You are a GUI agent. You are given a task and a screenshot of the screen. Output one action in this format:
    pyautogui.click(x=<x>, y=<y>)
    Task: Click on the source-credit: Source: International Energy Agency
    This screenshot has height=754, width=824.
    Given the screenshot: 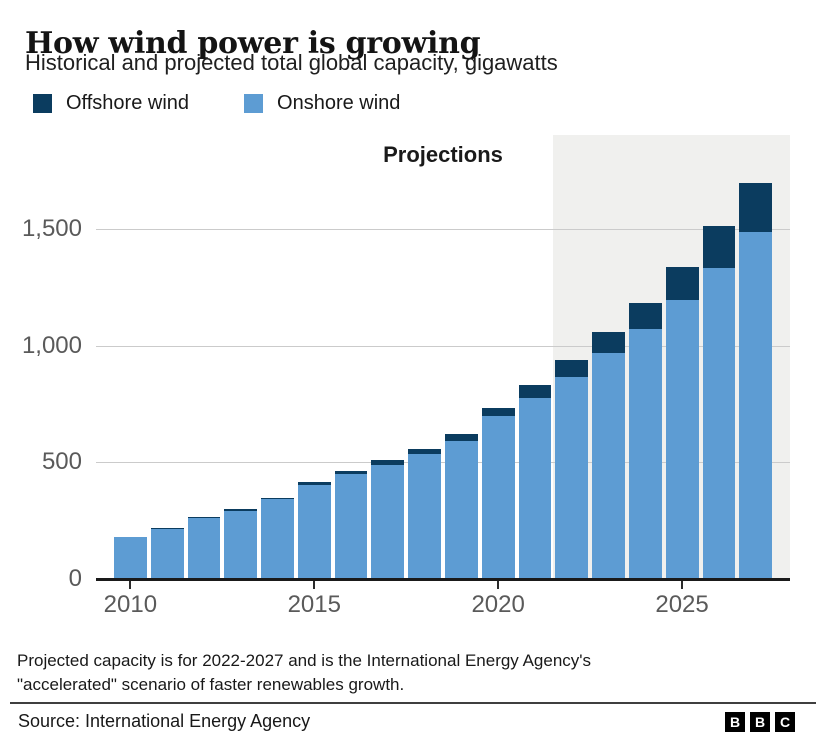 What is the action you would take?
    pyautogui.click(x=164, y=721)
    